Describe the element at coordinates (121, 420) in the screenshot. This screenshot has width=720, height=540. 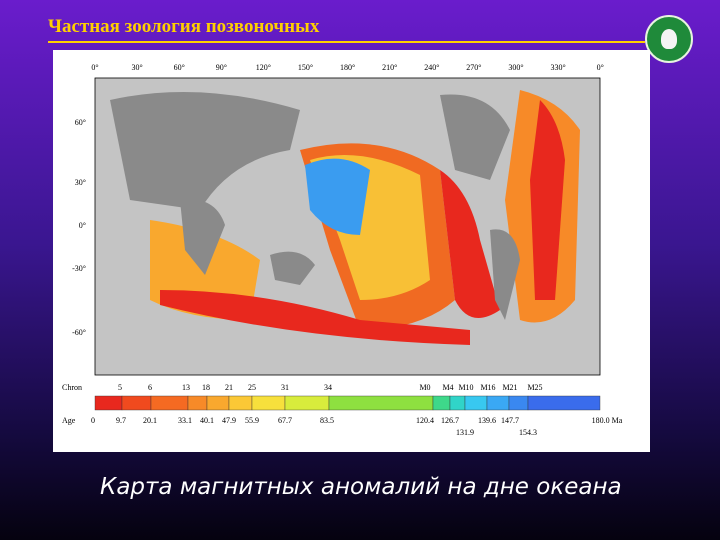
I see `age-tick-label: 9.7` at that location.